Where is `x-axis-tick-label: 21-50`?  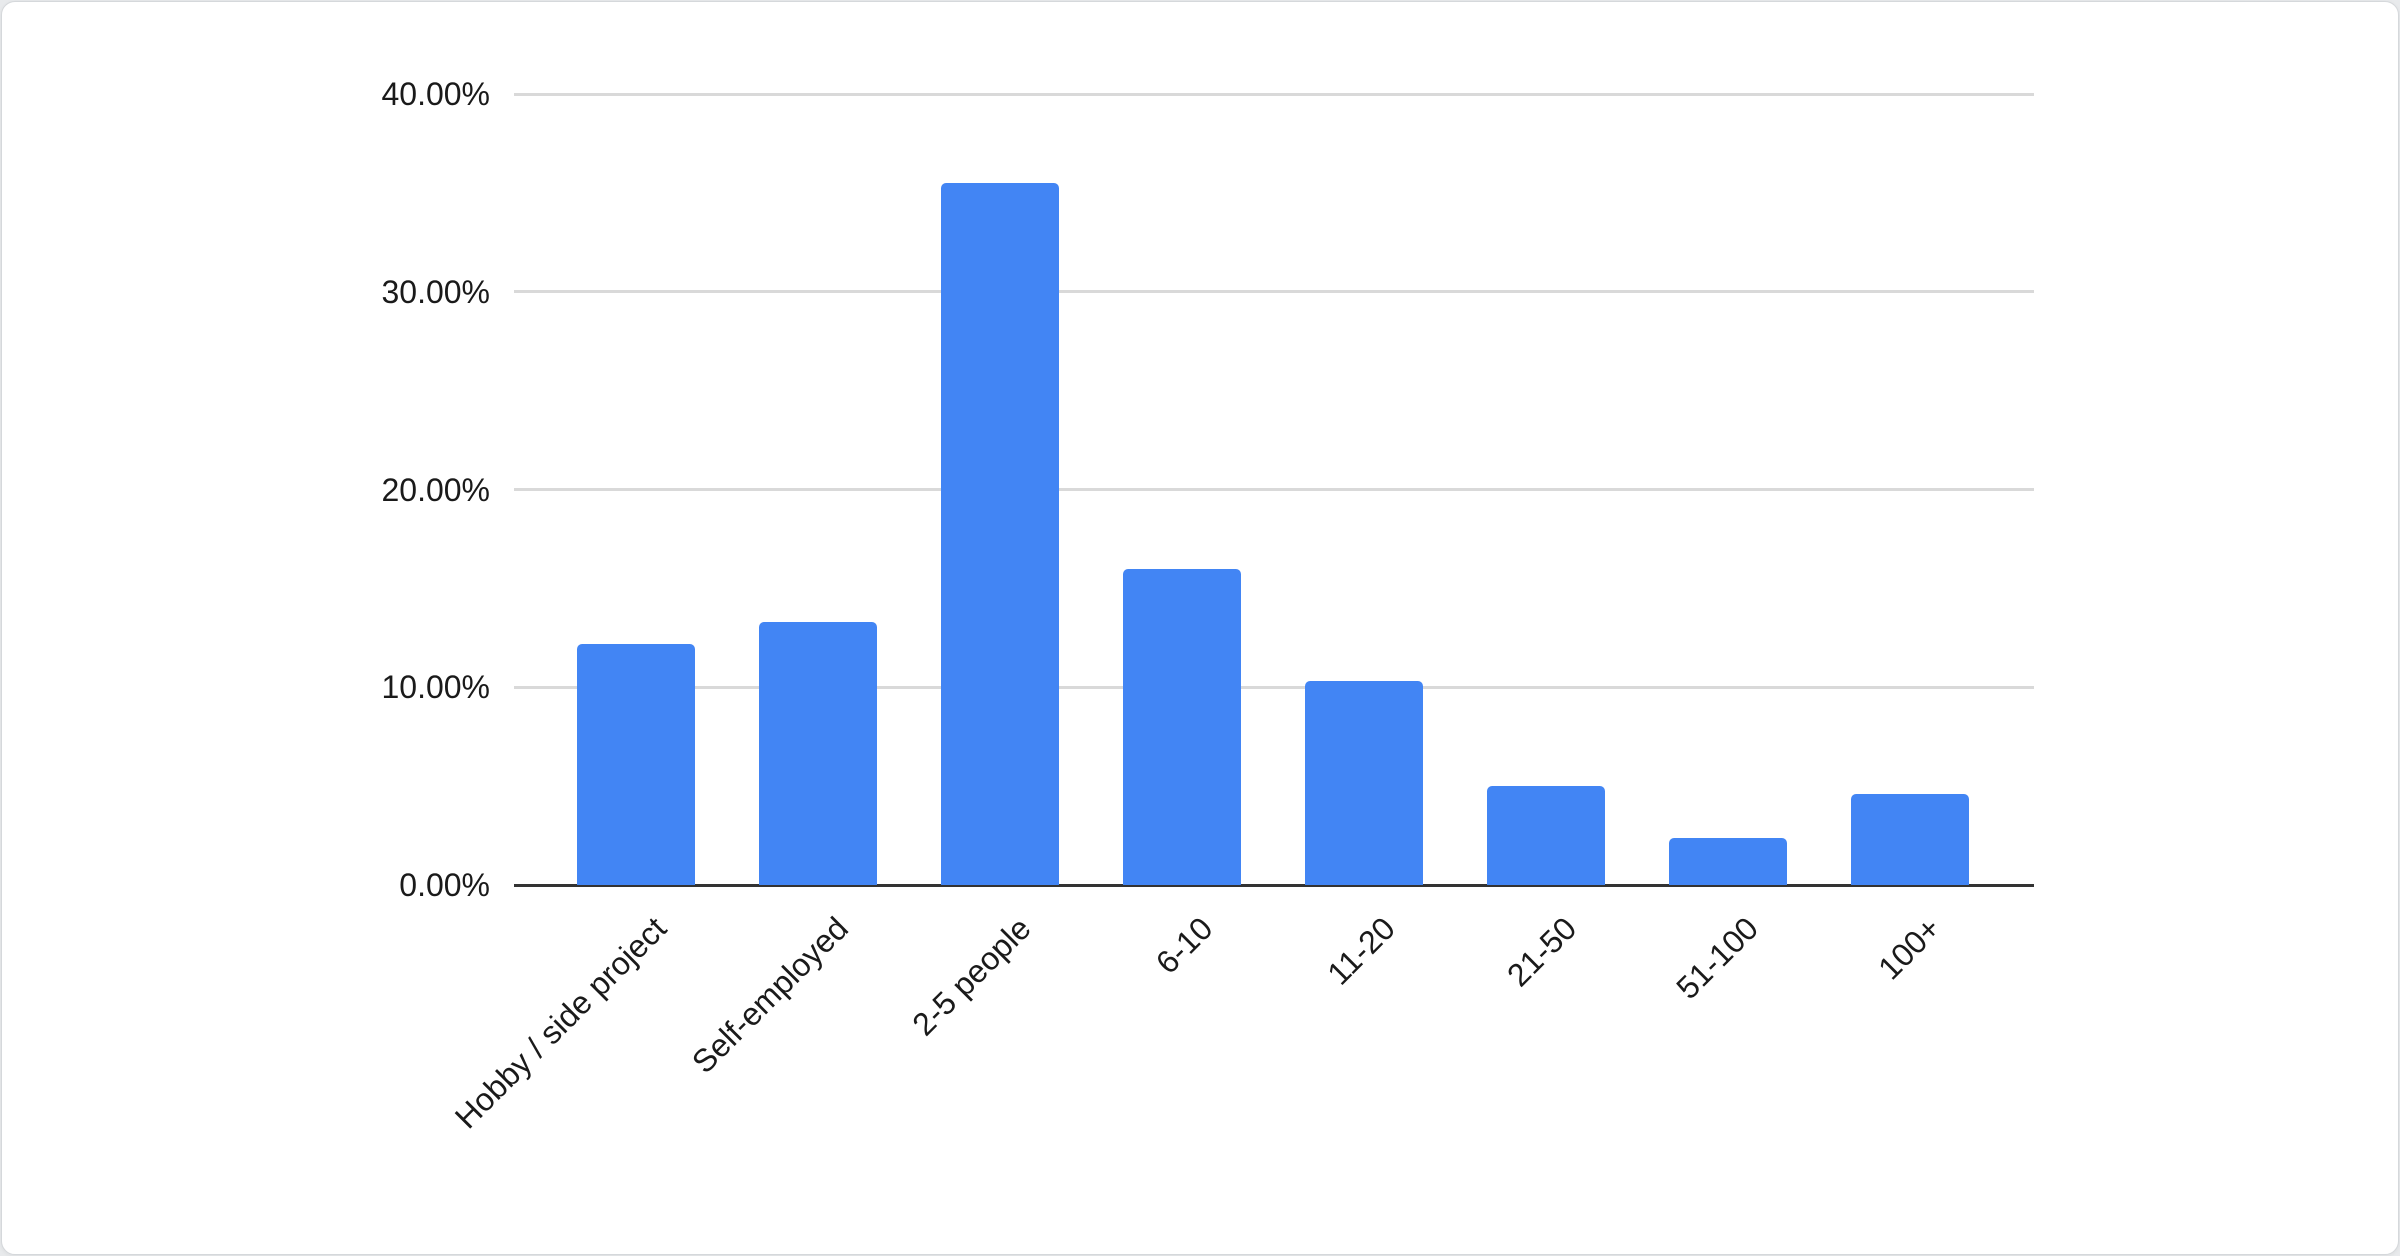 x-axis-tick-label: 21-50 is located at coordinates (1542, 952).